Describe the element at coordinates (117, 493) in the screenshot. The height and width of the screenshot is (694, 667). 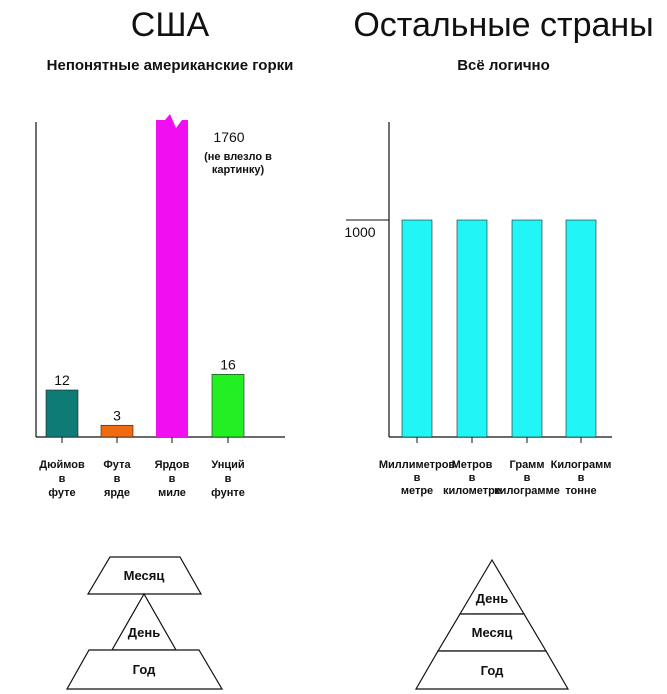
I see `usa-x-tick-label-1-2: ярде` at that location.